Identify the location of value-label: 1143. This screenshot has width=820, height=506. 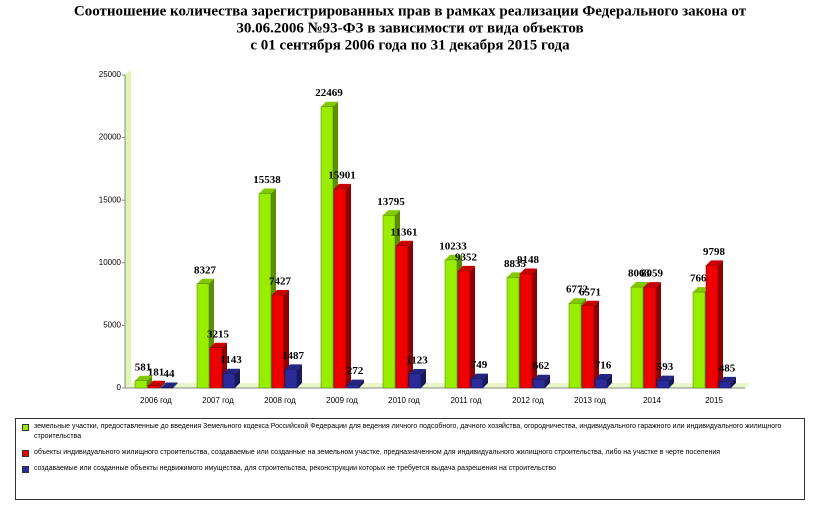
(231, 360).